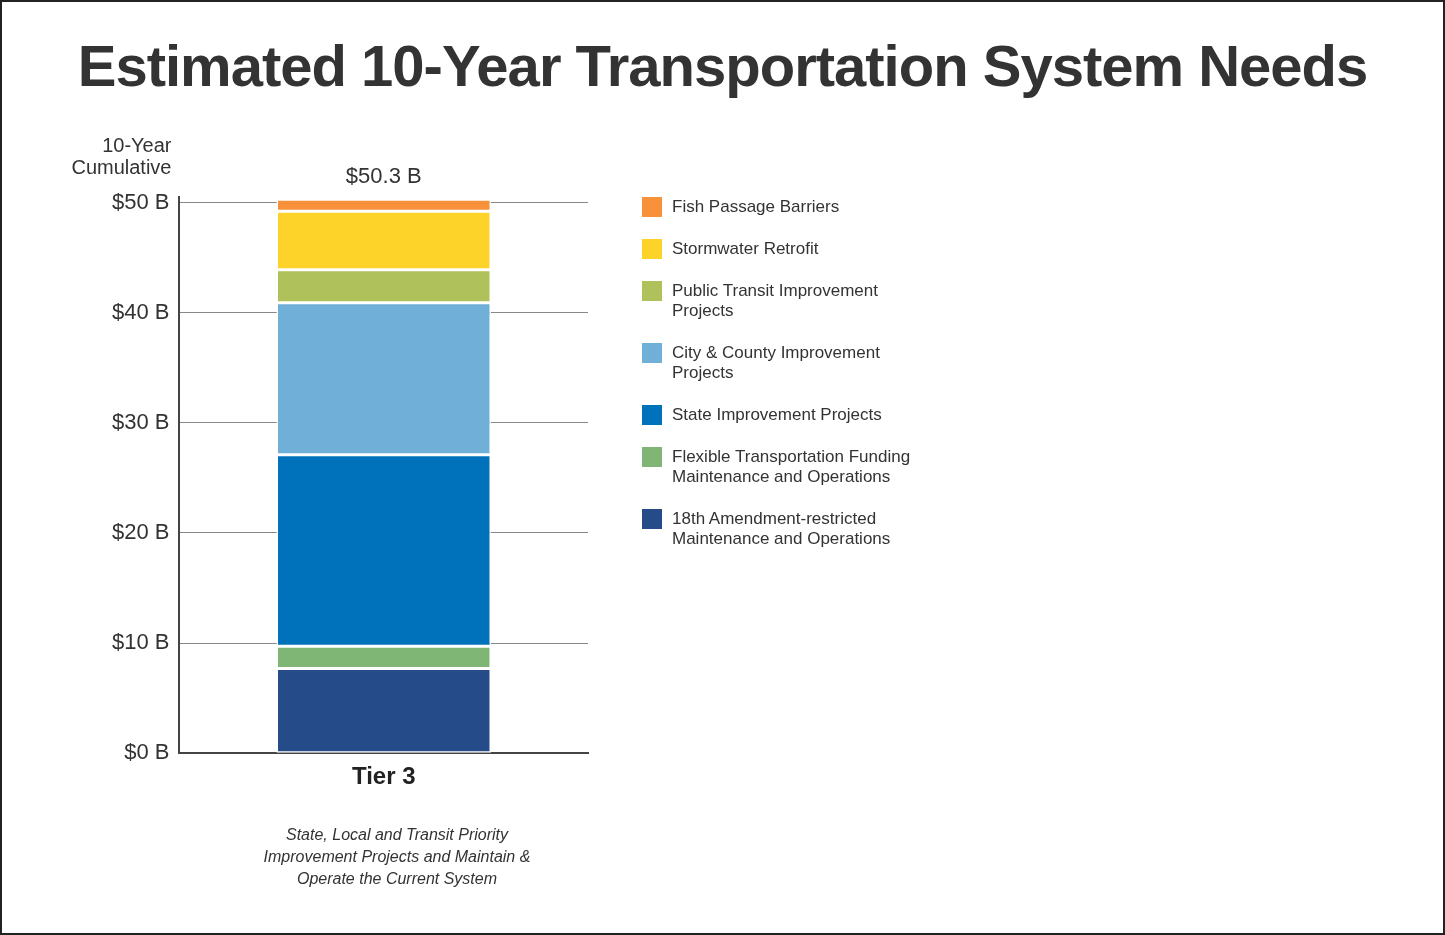 This screenshot has height=935, width=1445. What do you see at coordinates (140, 201) in the screenshot?
I see `y-tick-label: $50 B` at bounding box center [140, 201].